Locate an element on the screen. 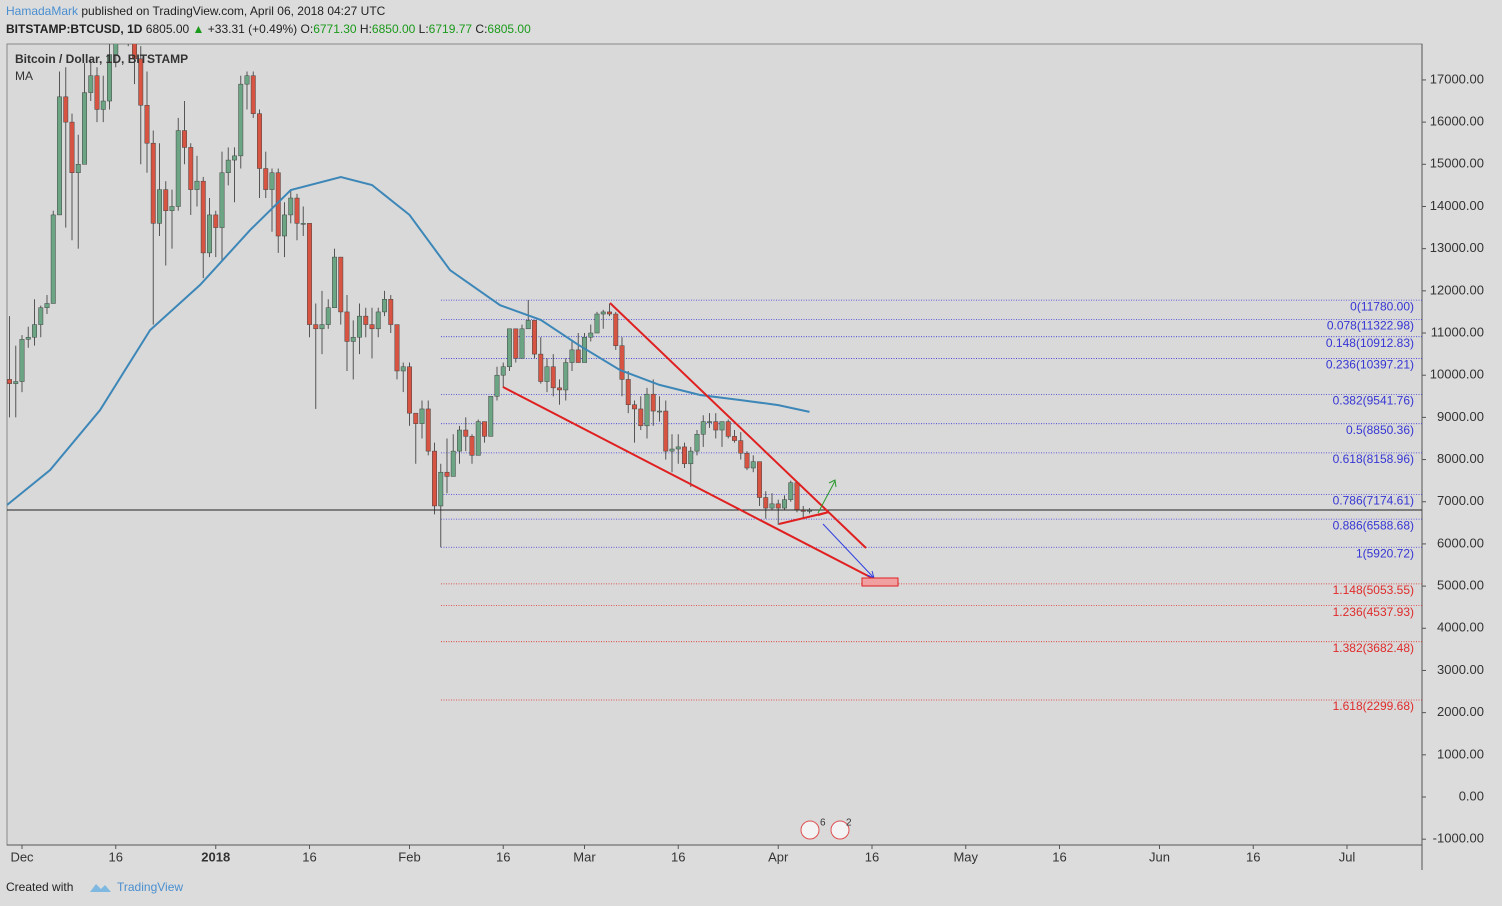  y-tick-label: 5000.00 is located at coordinates (1460, 585).